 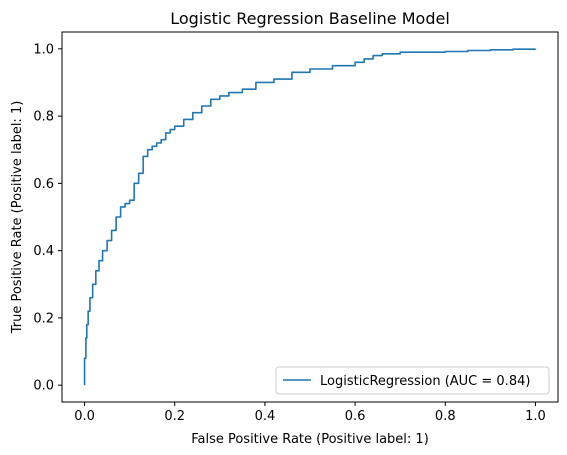 I want to click on legend: LogisticRegression (AUC = 0.84), so click(x=412, y=380).